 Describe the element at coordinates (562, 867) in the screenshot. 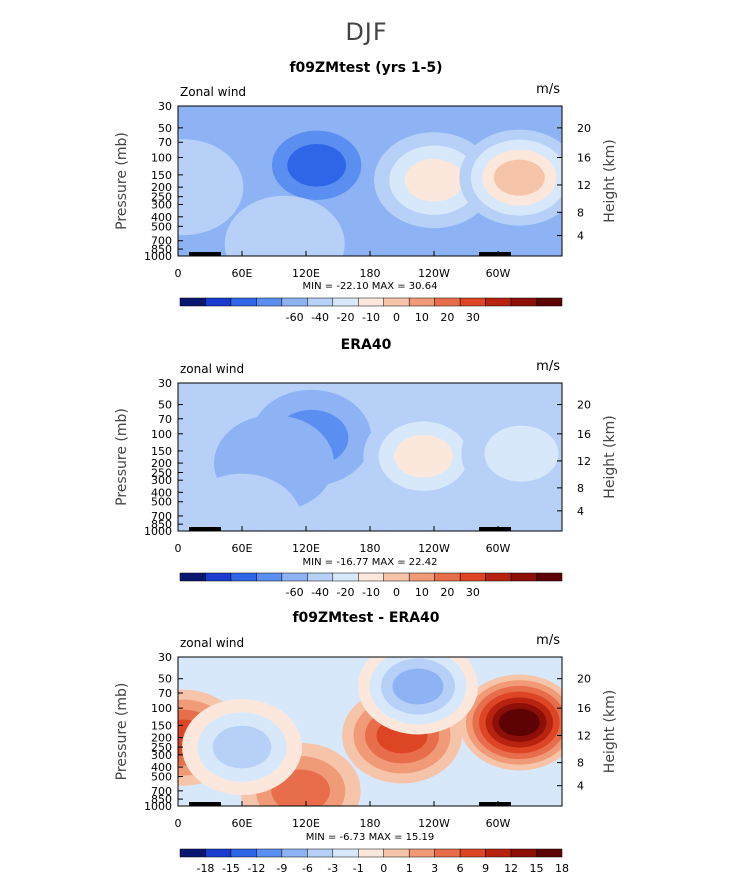

I see `colorbar-label: 18` at that location.